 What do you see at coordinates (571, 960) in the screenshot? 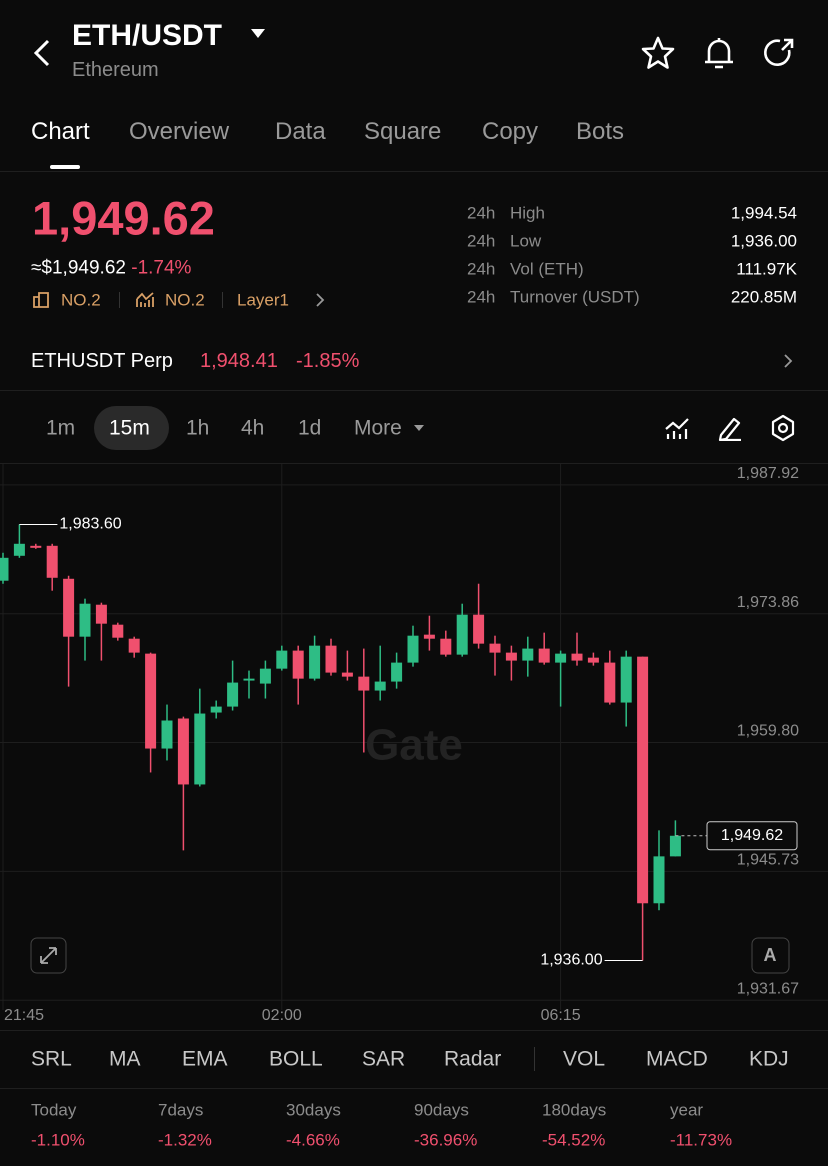
I see `annotation-label: 1,936.00` at bounding box center [571, 960].